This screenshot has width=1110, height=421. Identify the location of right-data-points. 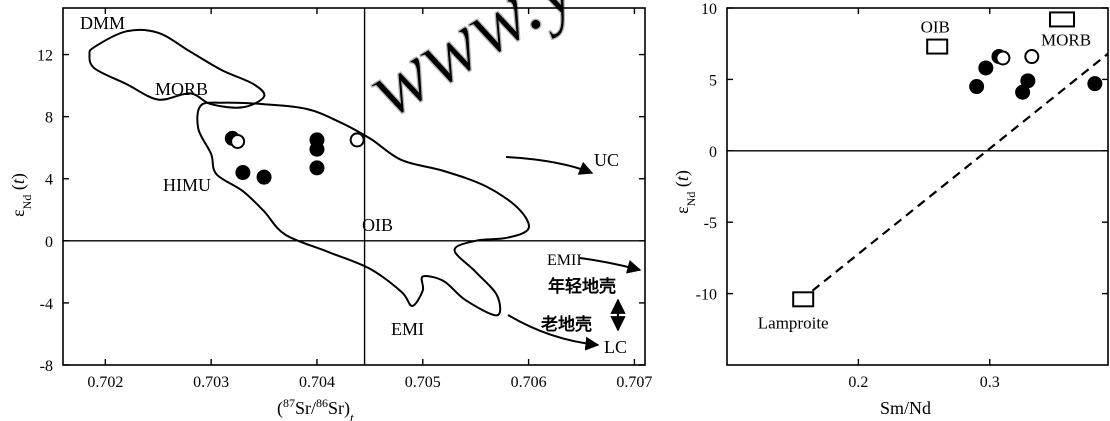
(1036, 74).